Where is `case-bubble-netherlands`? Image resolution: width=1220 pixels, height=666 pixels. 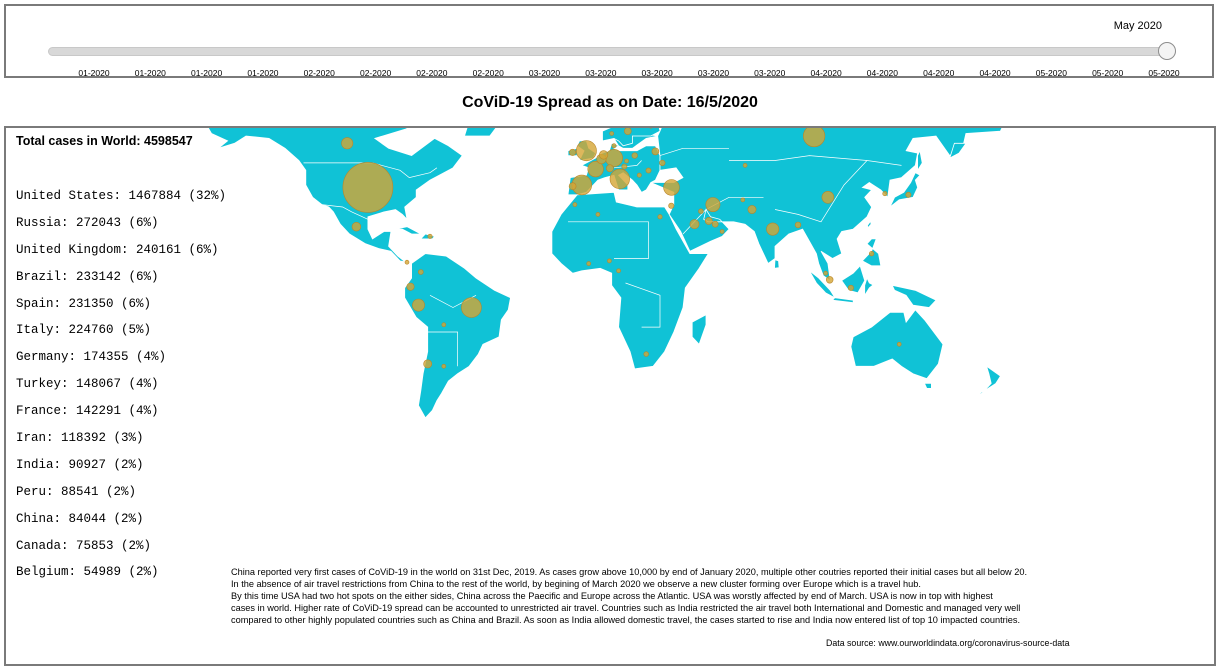
case-bubble-netherlands is located at coordinates (603, 155).